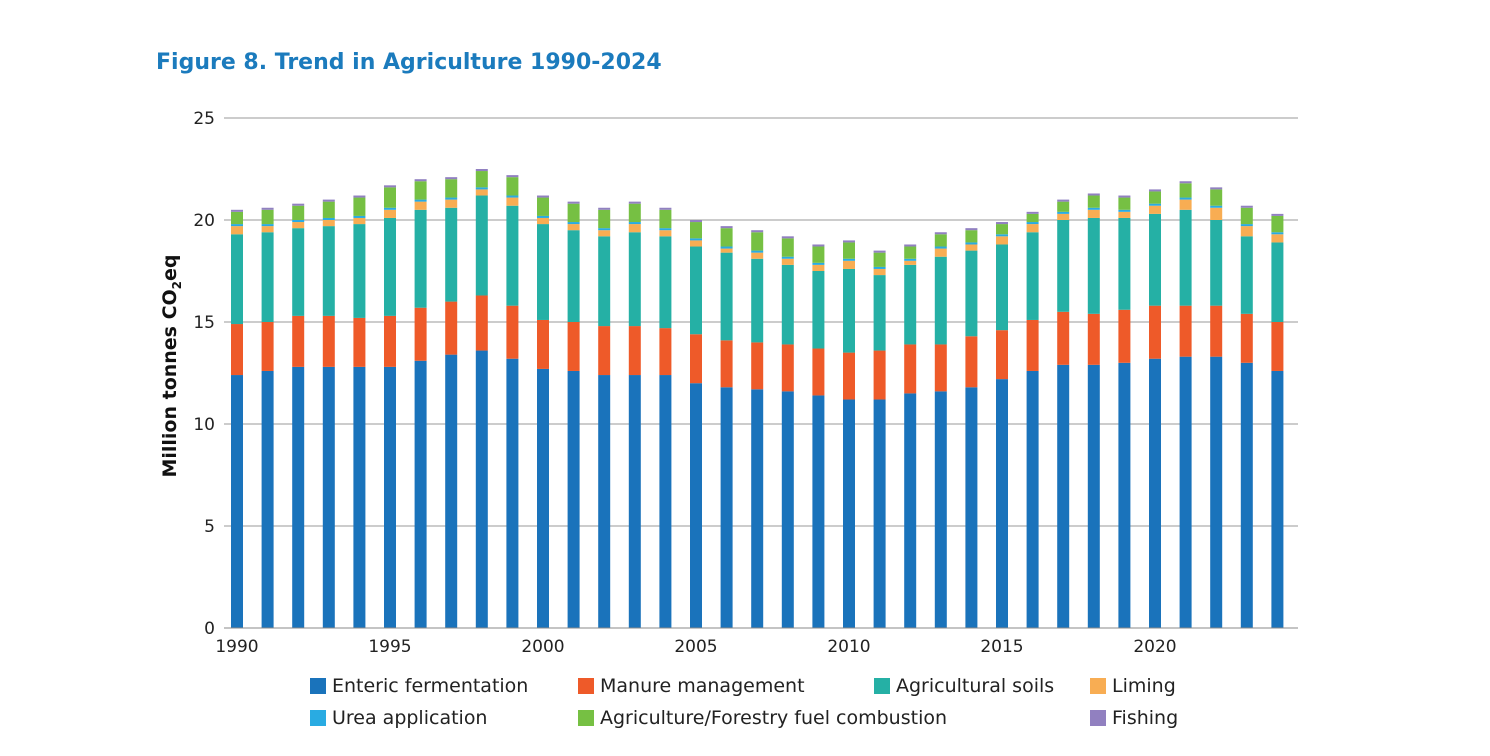 The width and height of the screenshot is (1490, 756). I want to click on bar-stack-1991, so click(267, 417).